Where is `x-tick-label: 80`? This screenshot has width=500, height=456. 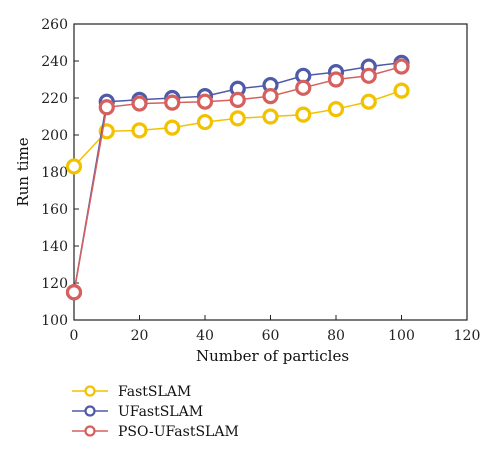 x-tick-label: 80 is located at coordinates (336, 336).